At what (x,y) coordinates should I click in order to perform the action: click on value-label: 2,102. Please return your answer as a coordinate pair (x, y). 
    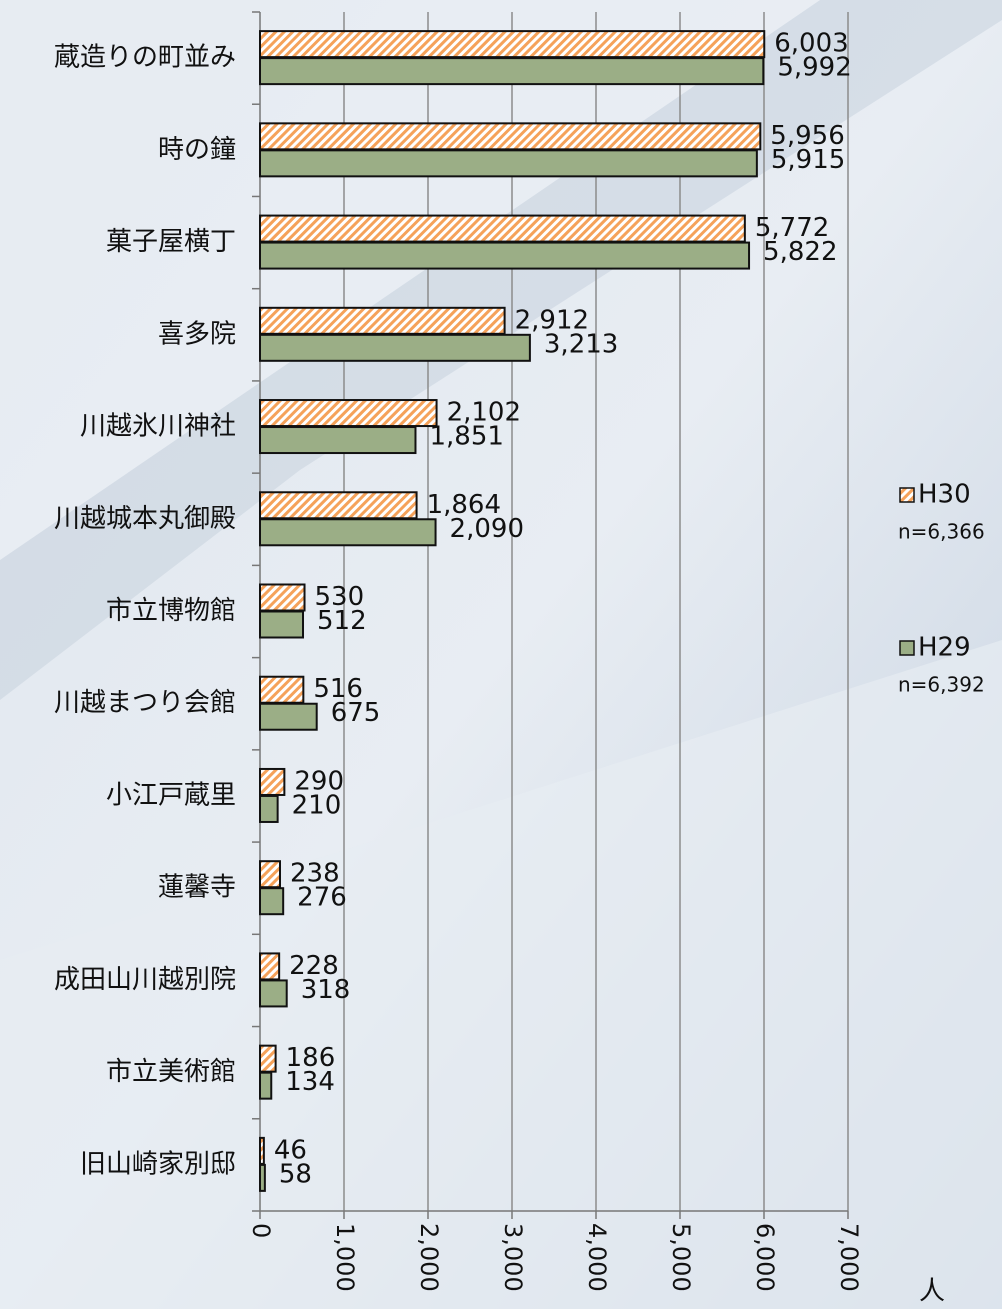
    Looking at the image, I should click on (484, 413).